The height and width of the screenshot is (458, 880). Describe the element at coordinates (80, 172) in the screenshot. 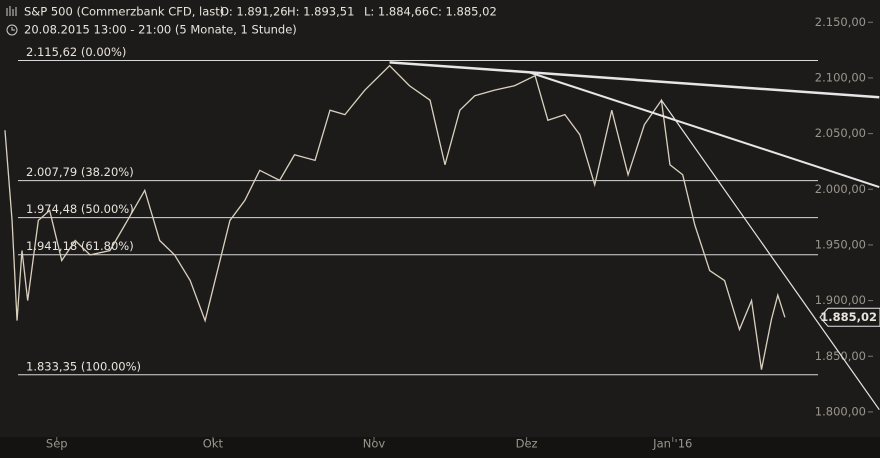

I see `fib-label: 2.007,79 (38.20%)` at that location.